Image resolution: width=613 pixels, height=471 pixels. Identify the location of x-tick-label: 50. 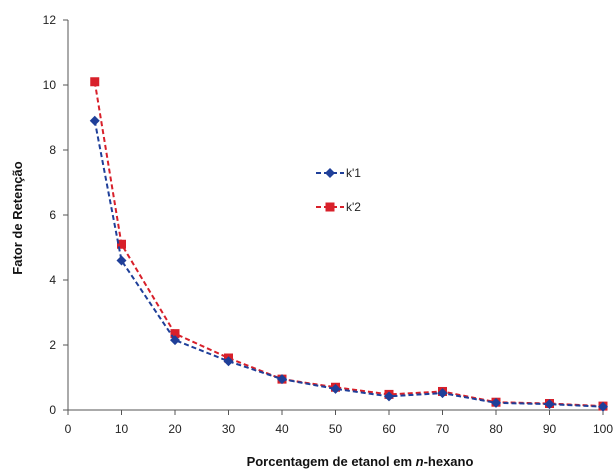
(336, 429).